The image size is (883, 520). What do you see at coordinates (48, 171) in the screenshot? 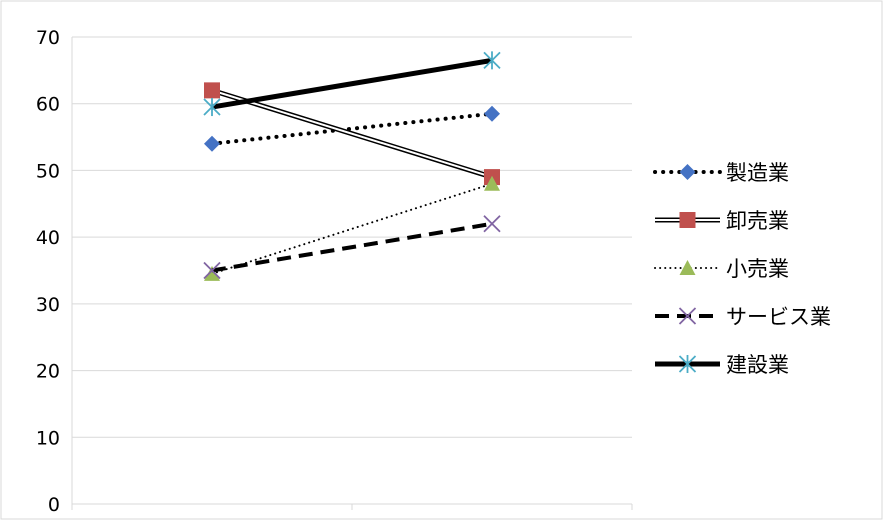
I see `y-tick-label: 50` at bounding box center [48, 171].